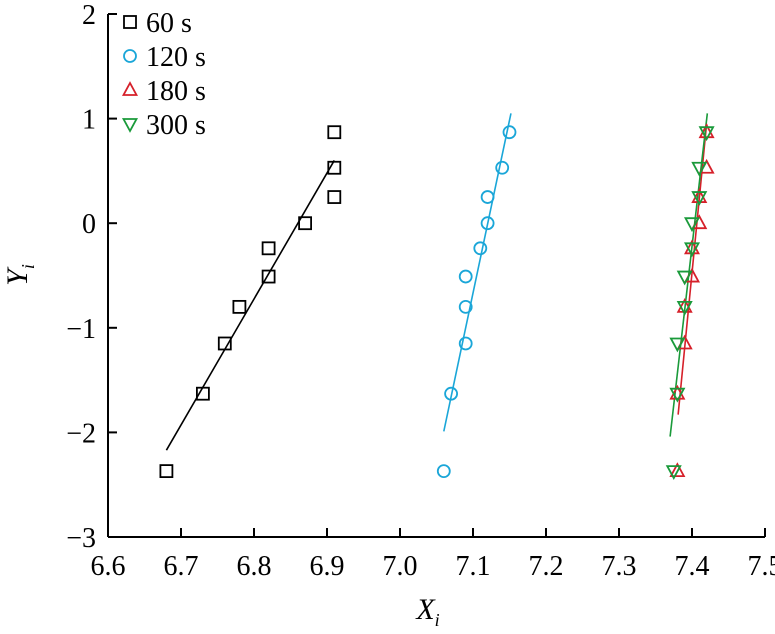 The image size is (775, 634). I want to click on y-axis-label: Yi, so click(19, 275).